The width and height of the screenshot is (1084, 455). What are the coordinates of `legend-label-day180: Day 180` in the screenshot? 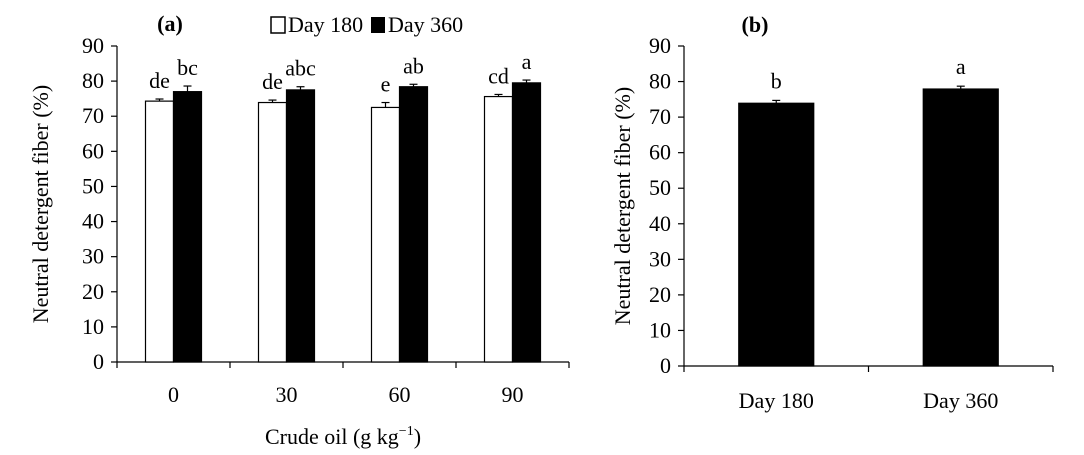 It's located at (325, 24).